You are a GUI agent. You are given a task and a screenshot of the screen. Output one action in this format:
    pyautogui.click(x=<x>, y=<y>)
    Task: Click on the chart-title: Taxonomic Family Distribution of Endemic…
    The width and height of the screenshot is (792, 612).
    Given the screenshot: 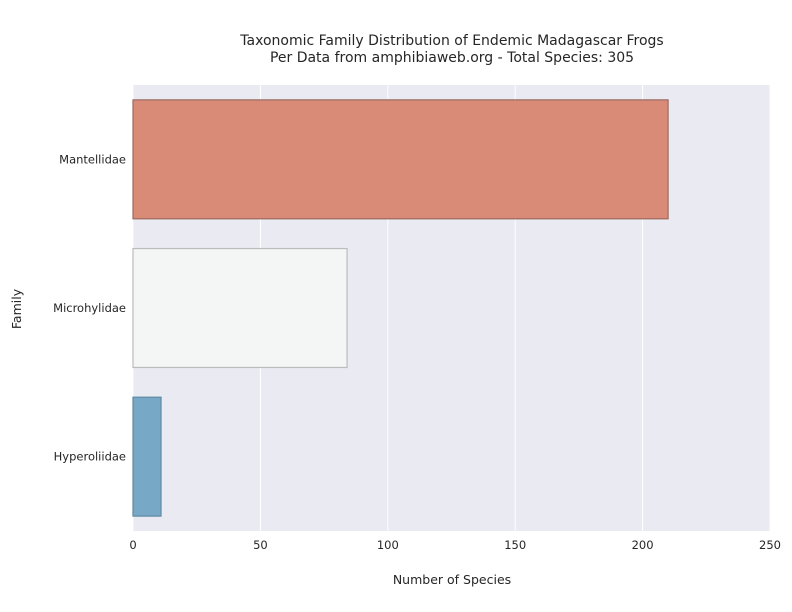 What is the action you would take?
    pyautogui.click(x=451, y=41)
    